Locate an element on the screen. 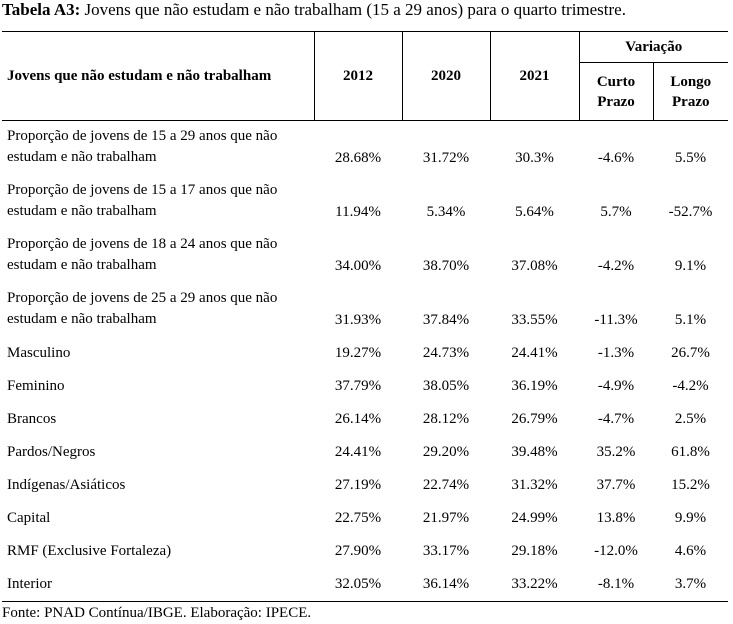 Image resolution: width=733 pixels, height=624 pixels. long-term-variation-cell: 61.8% is located at coordinates (690, 452).